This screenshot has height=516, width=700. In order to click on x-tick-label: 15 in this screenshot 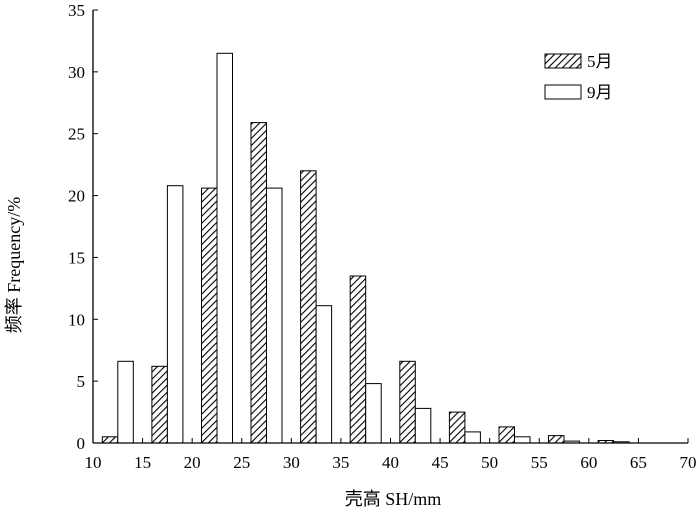, I will do `click(142, 462)`.